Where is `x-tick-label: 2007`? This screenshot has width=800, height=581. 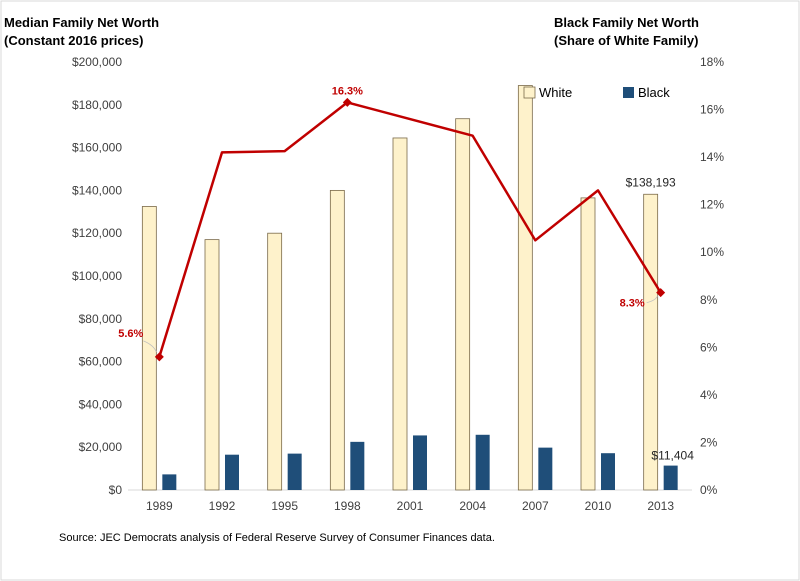 x-tick-label: 2007 is located at coordinates (535, 506).